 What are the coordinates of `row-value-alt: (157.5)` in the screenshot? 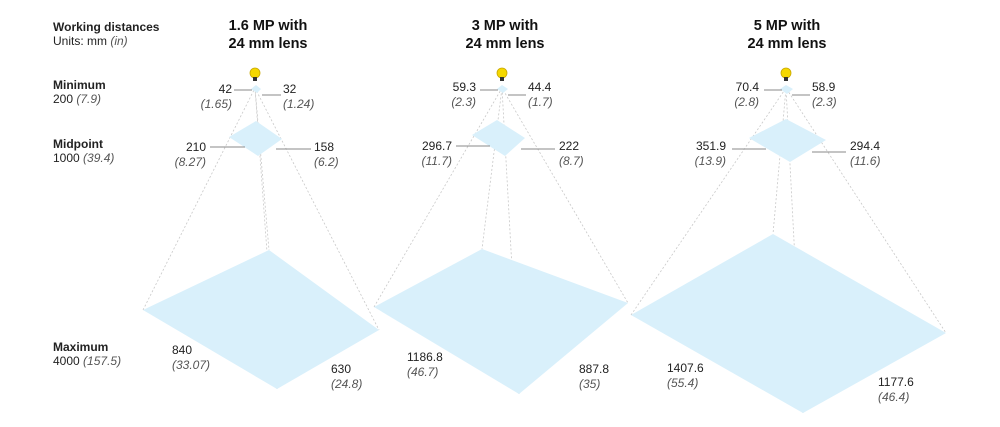 It's located at (102, 361).